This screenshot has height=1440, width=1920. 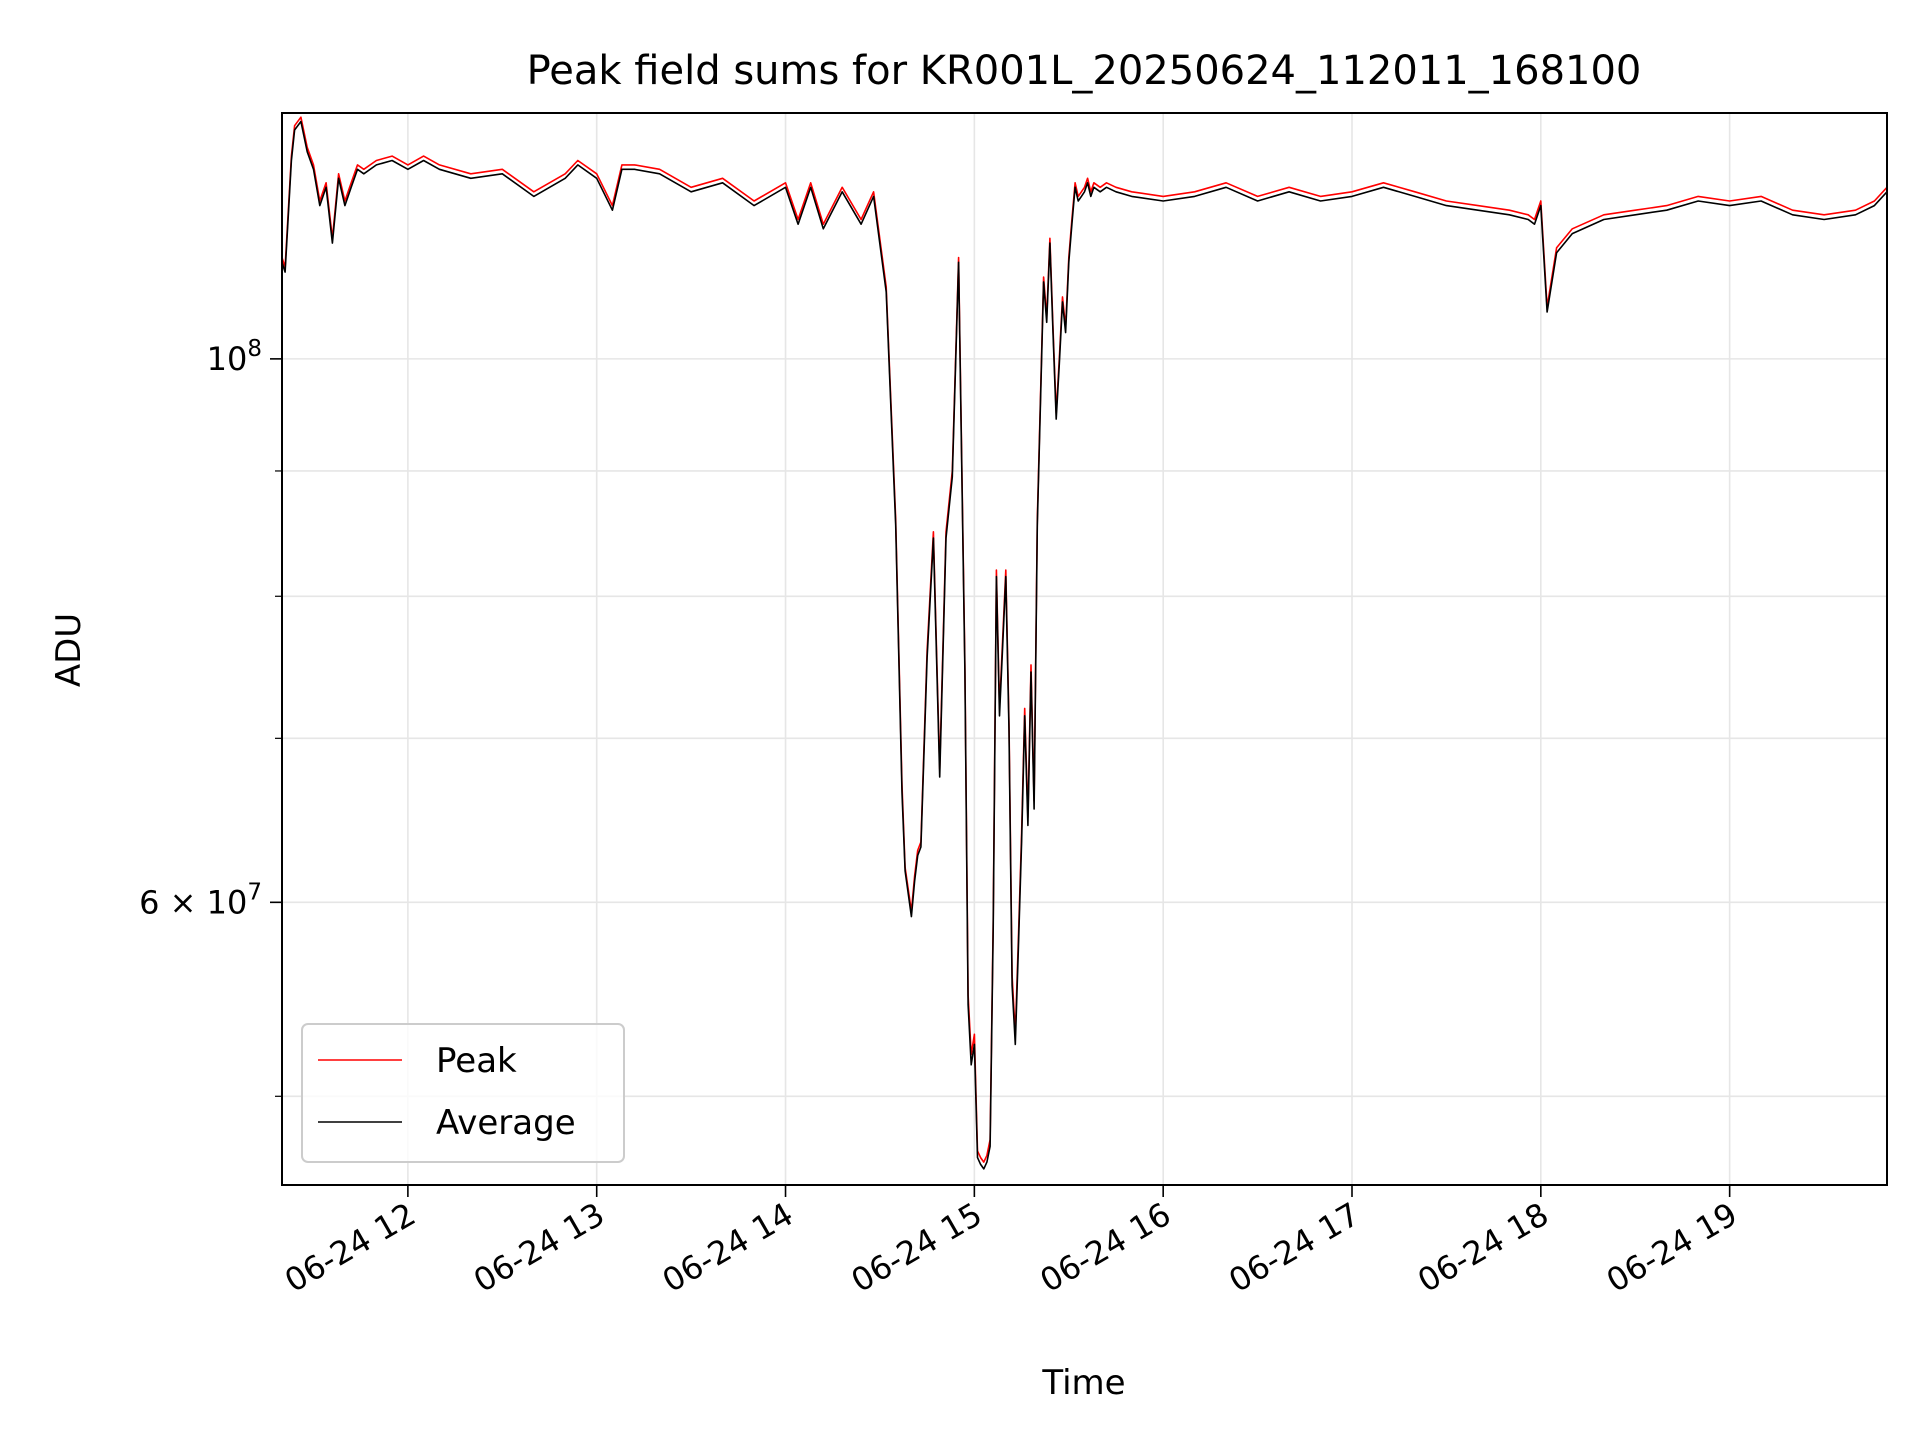 What do you see at coordinates (506, 1123) in the screenshot?
I see `legend-label-average: Average` at bounding box center [506, 1123].